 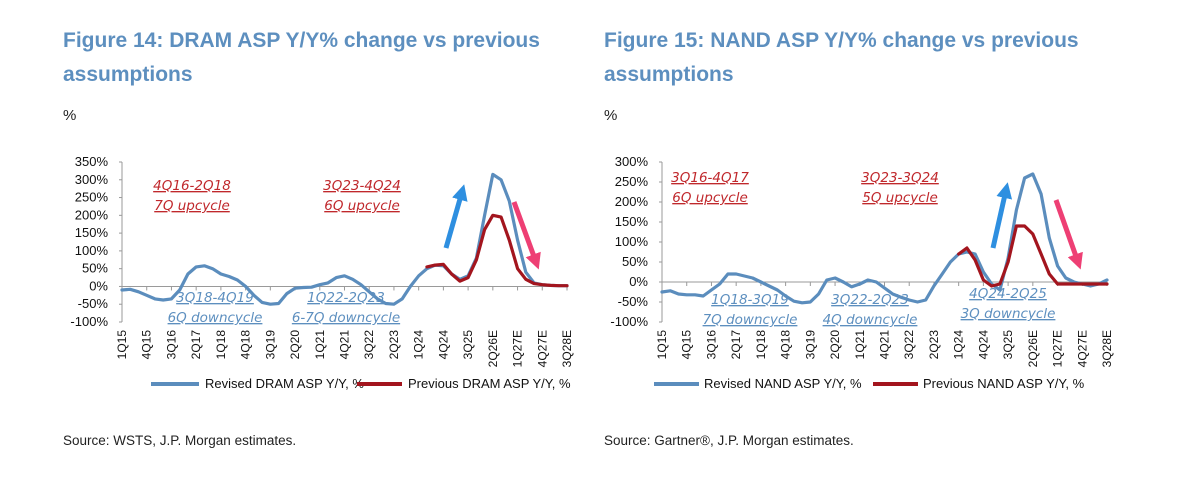 I want to click on upcycle-annotation: 4Q16-2Q18, so click(x=192, y=186).